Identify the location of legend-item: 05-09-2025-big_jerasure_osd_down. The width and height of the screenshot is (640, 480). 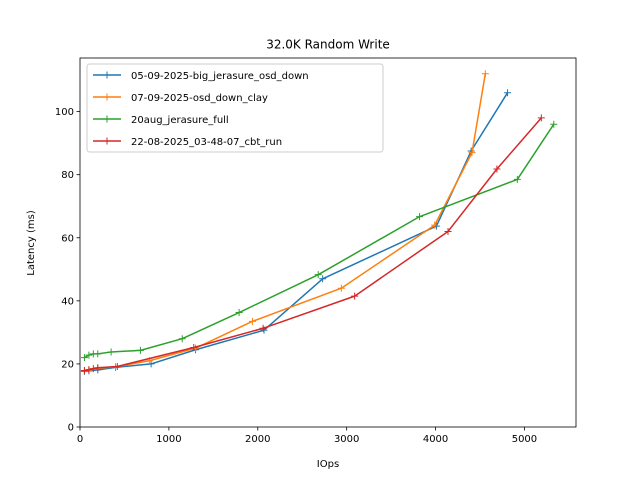
(201, 76).